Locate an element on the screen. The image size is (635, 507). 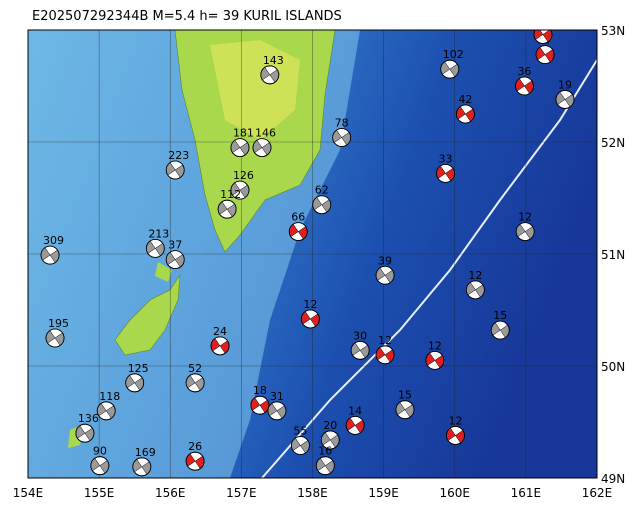
focal-mechanism: 169 is located at coordinates (144, 461).